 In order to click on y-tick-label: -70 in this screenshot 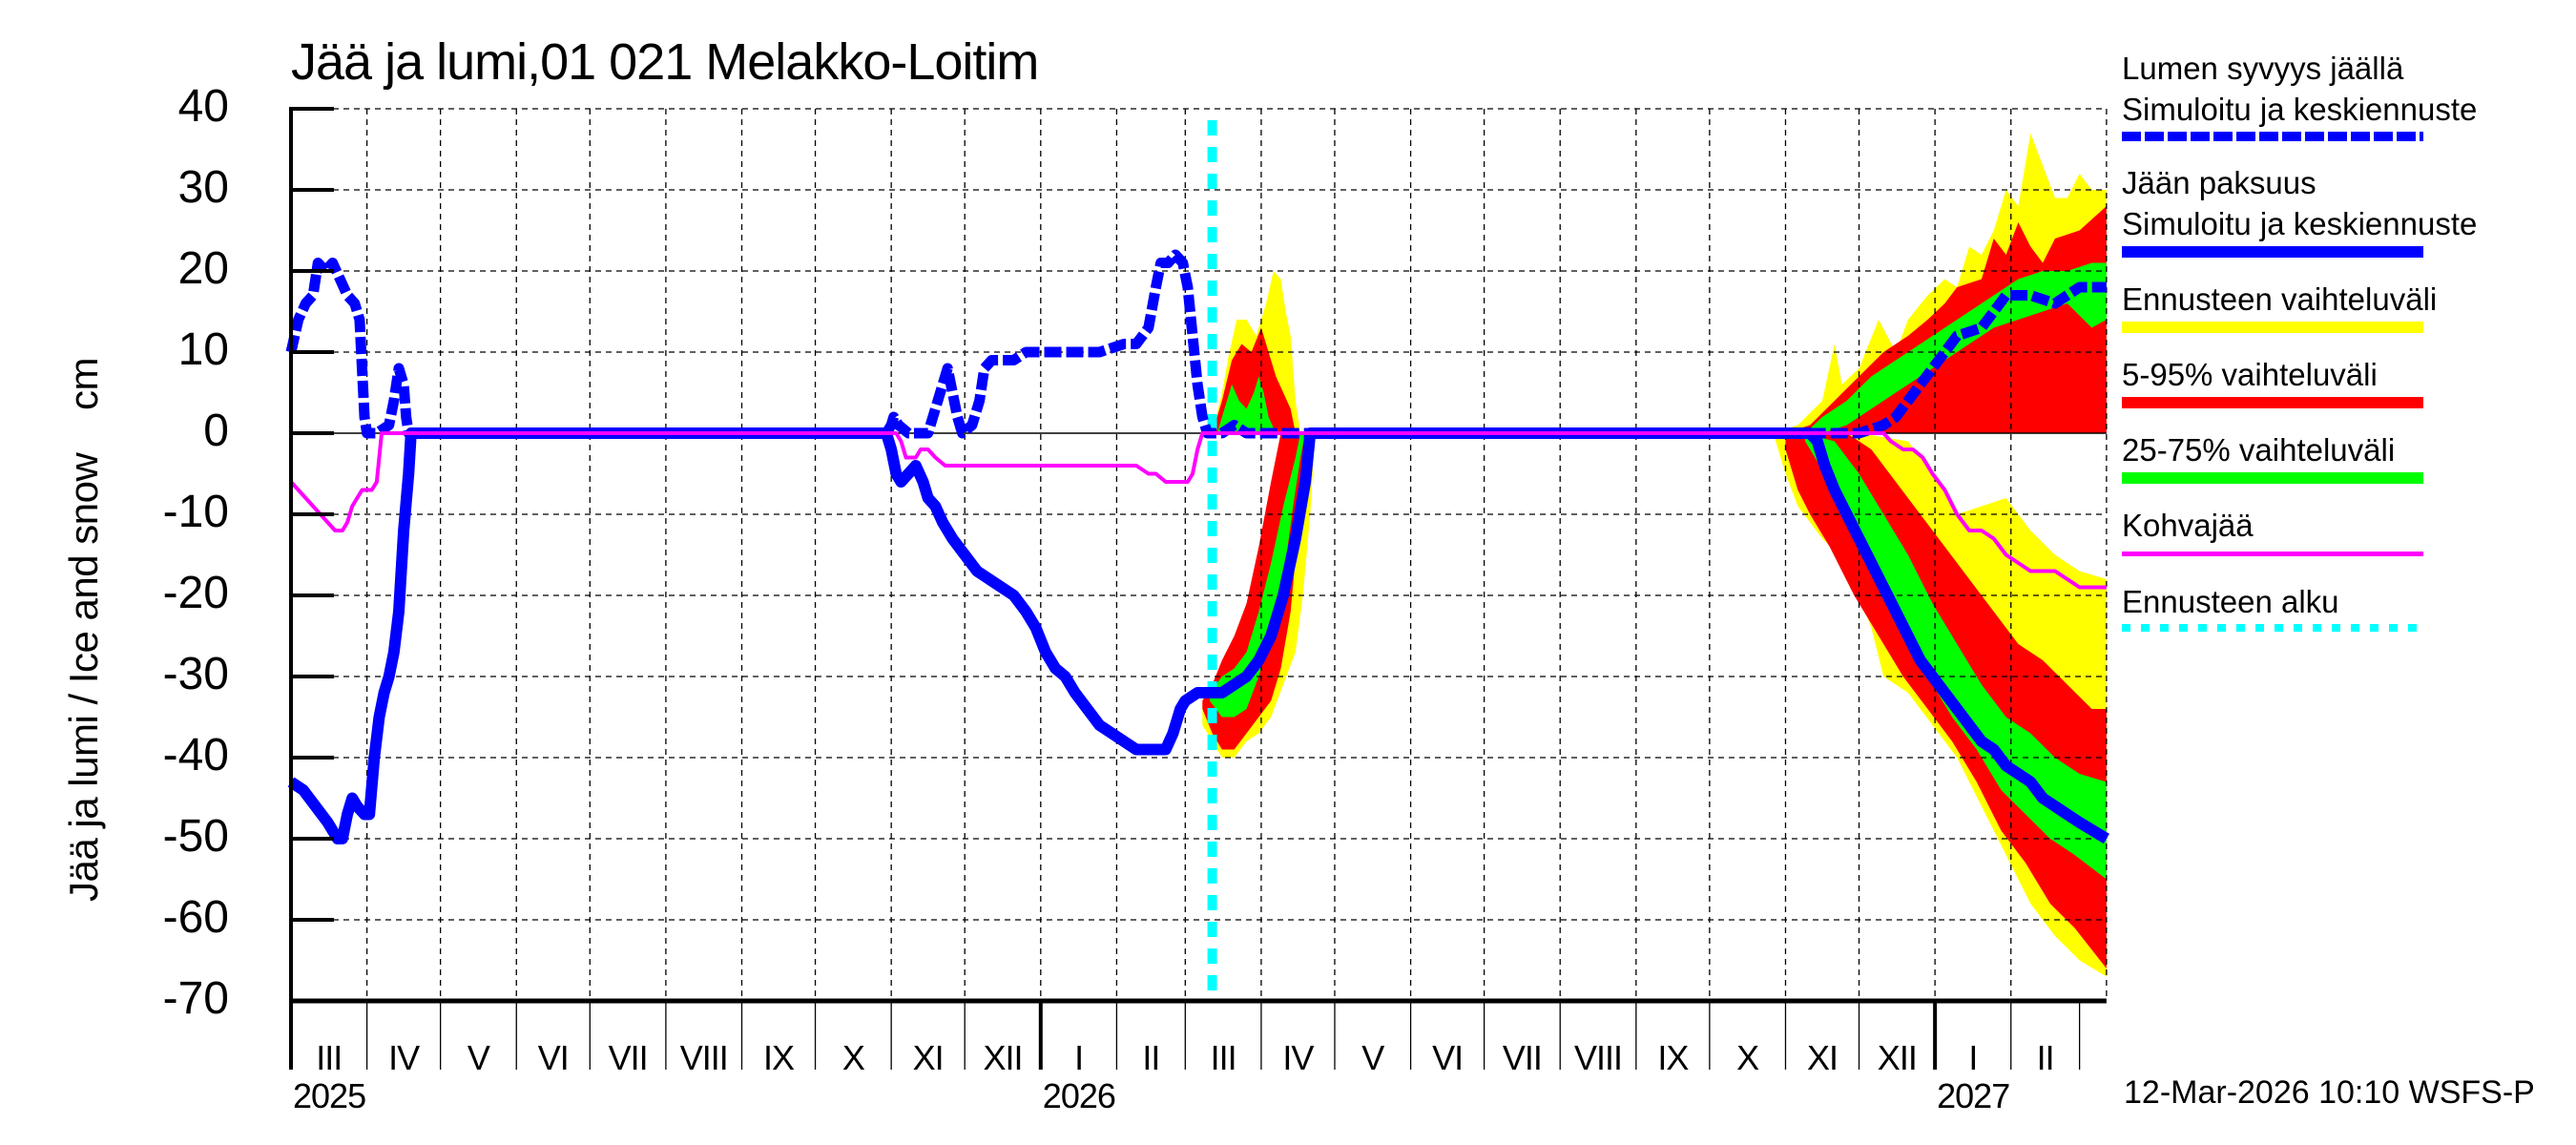, I will do `click(195, 999)`.